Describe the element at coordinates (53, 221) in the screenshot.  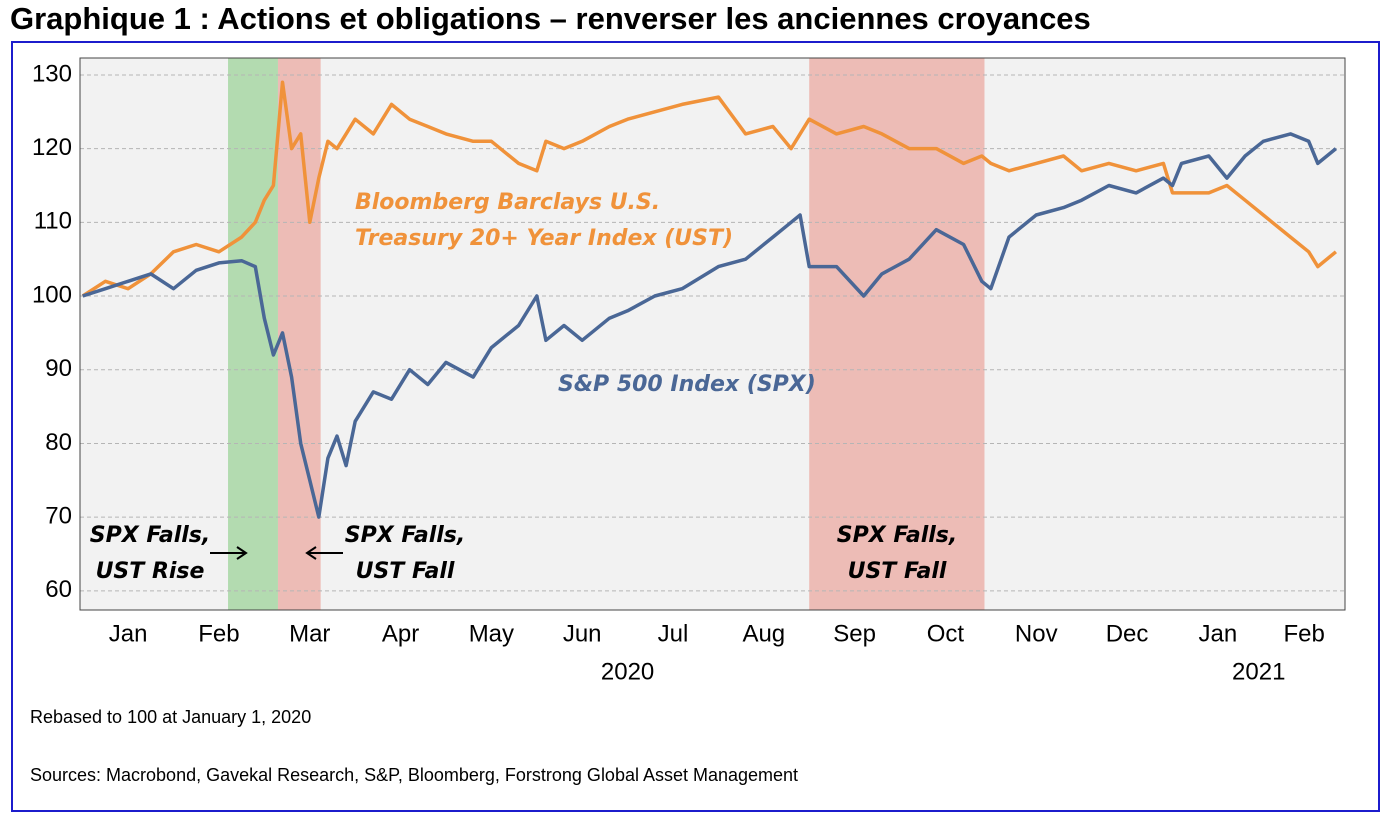
I see `y-tick-label: 110` at that location.